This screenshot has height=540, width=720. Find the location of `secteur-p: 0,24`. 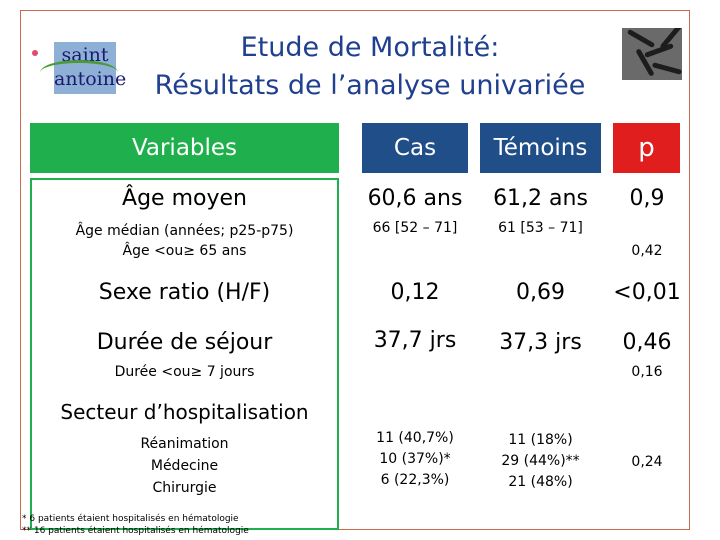

secteur-p: 0,24 is located at coordinates (647, 462).